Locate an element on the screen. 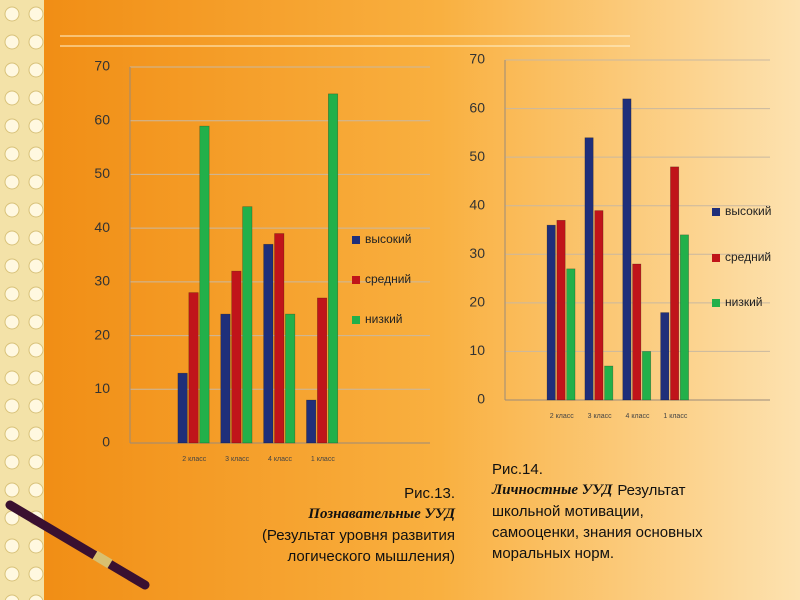 The height and width of the screenshot is (600, 800). caption-line: Личностные УУД Результат is located at coordinates (588, 490).